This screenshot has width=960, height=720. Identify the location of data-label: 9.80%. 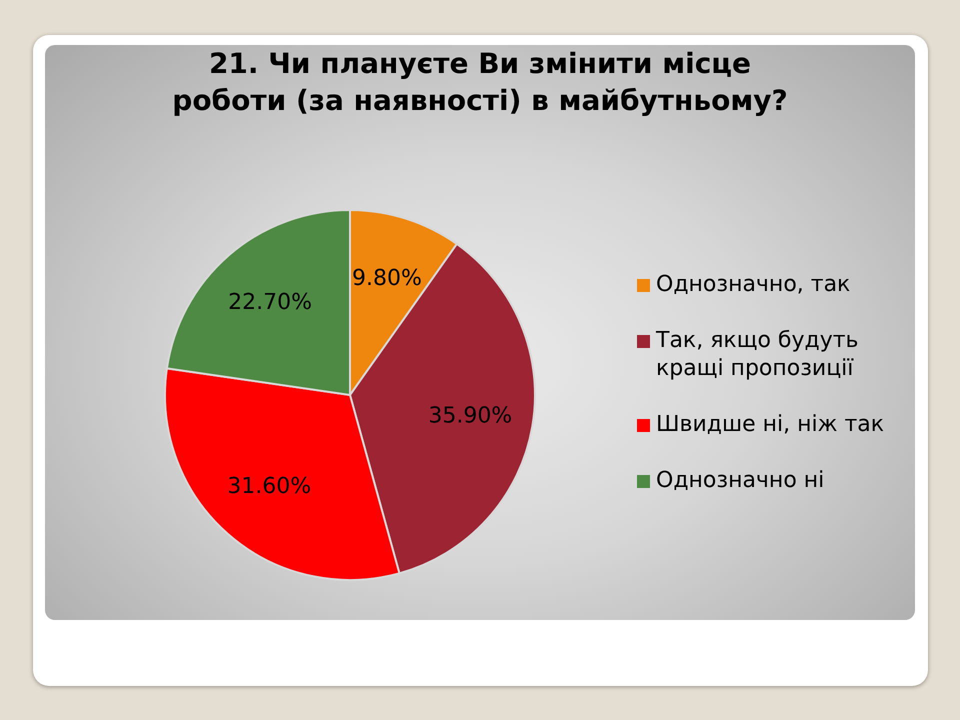
(387, 279).